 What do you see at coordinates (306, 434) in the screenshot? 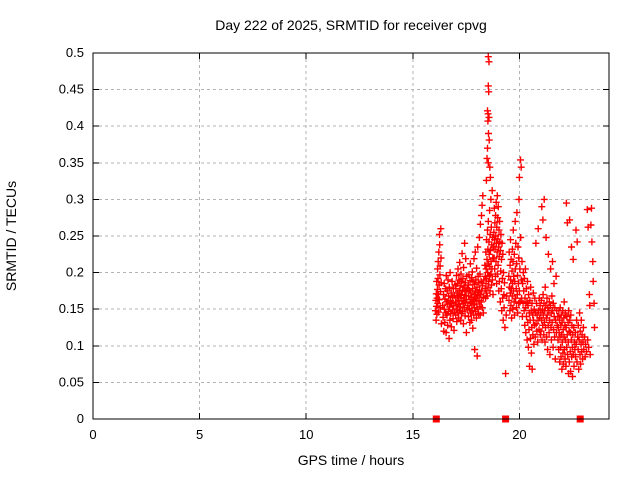
I see `x-tick-label: 10` at bounding box center [306, 434].